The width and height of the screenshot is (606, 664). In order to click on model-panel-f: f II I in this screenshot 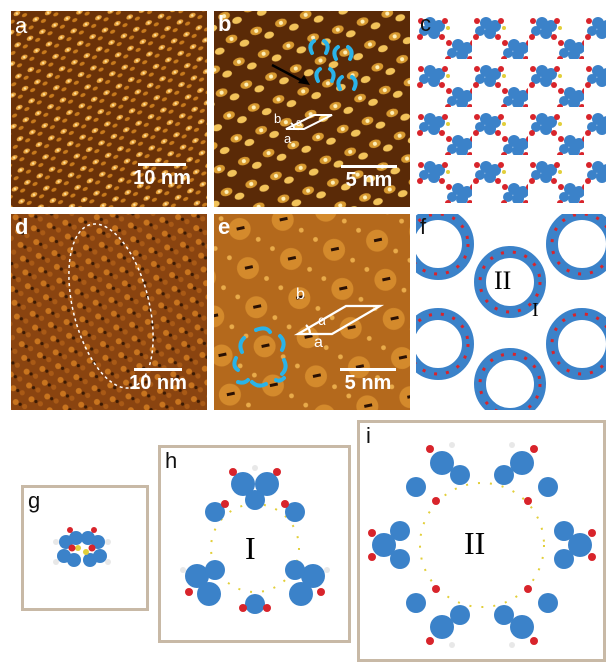, I will do `click(511, 312)`.